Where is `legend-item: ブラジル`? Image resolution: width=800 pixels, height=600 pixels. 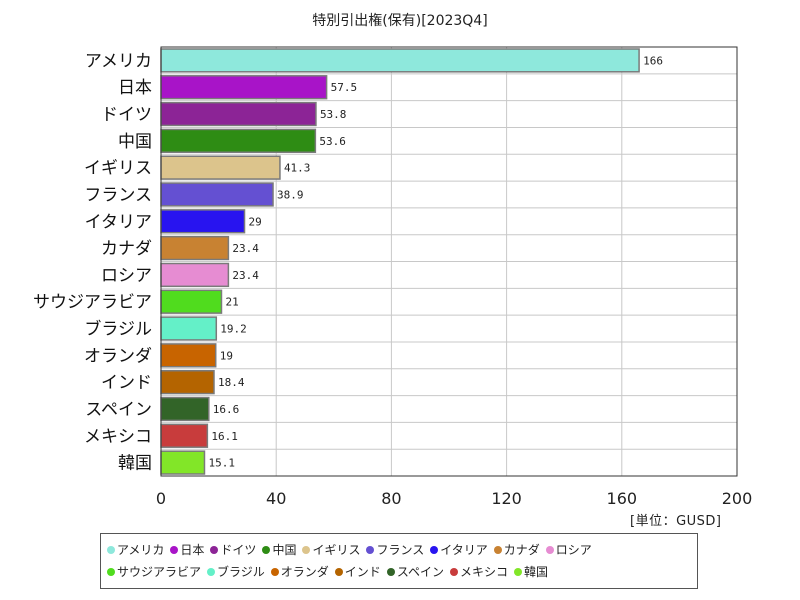 legend-item: ブラジル is located at coordinates (236, 572).